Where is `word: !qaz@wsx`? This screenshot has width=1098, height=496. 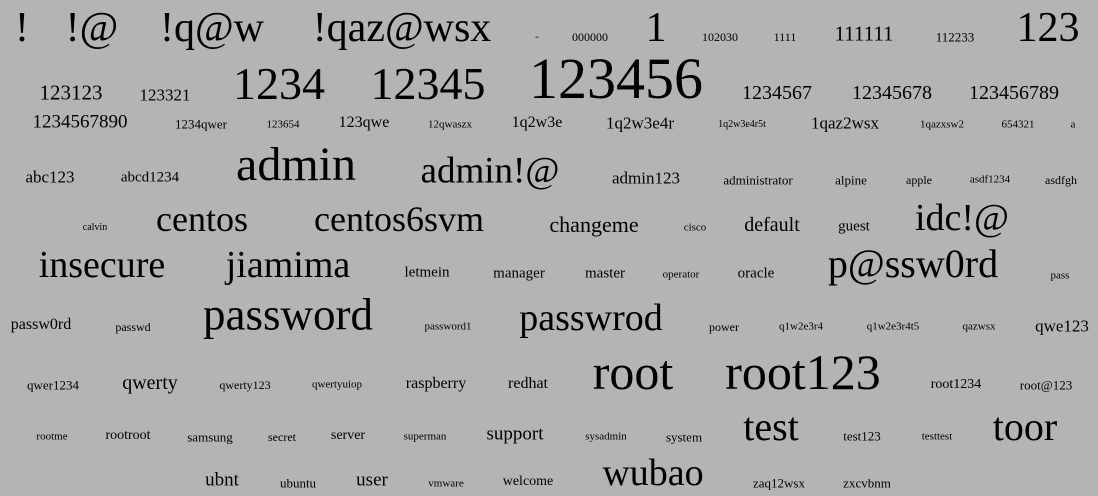
word: !qaz@wsx is located at coordinates (402, 28).